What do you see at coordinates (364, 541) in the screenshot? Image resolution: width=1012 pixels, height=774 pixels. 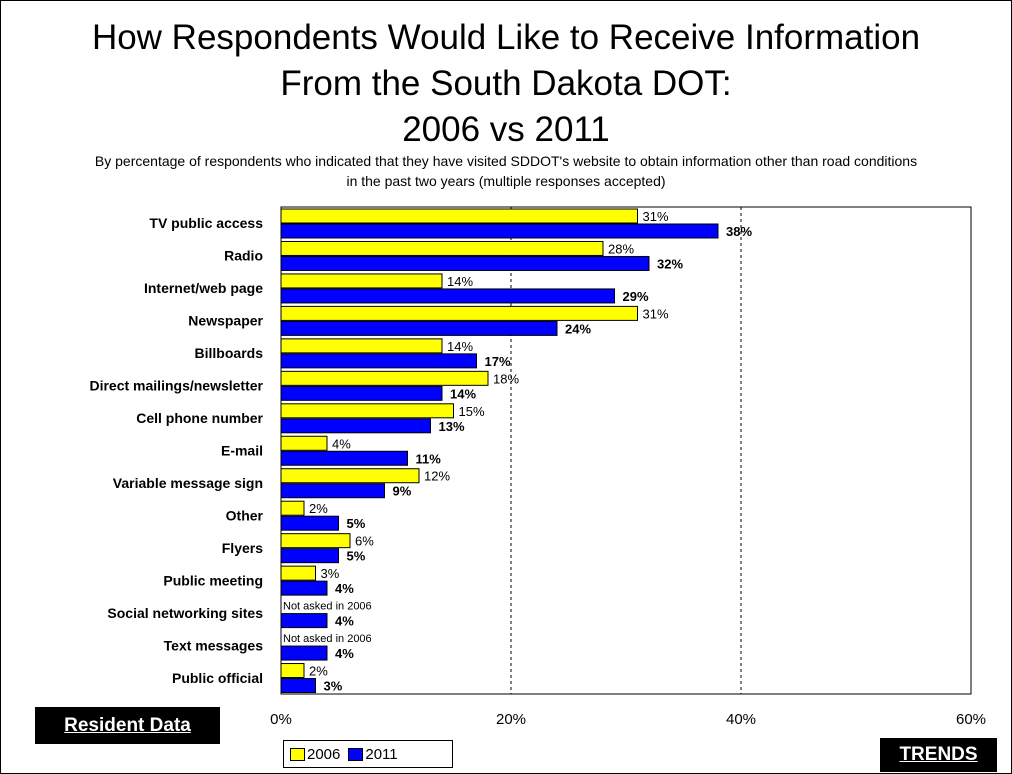 I see `data-label-2006: 6%` at bounding box center [364, 541].